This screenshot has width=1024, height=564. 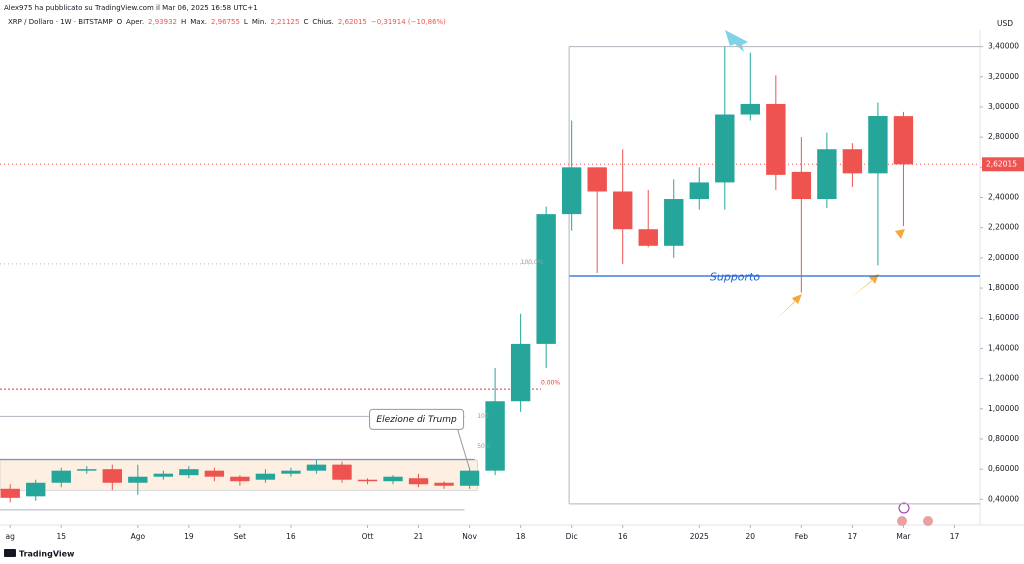 I want to click on field-label: Max., so click(x=198, y=22).